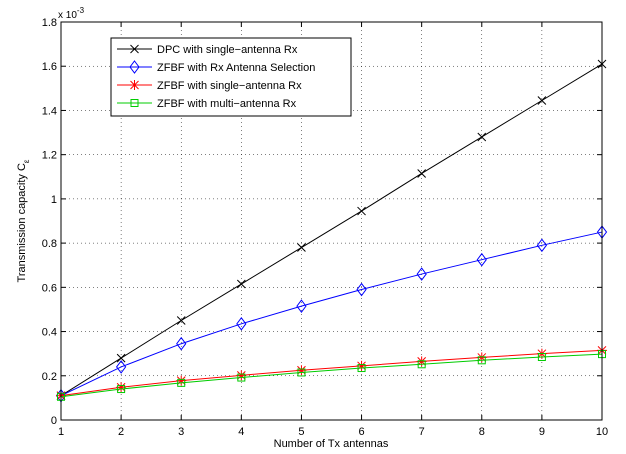 This screenshot has width=626, height=454. Describe the element at coordinates (49, 23) in the screenshot. I see `y-tick-label: 1.8` at that location.